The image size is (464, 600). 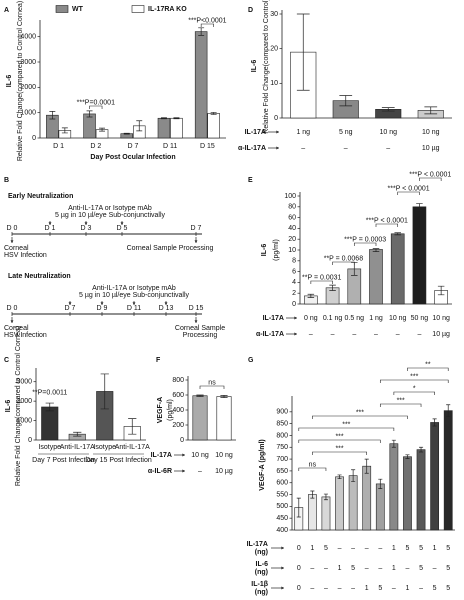 I want to click on y-tick-label: 40, so click(x=292, y=228).